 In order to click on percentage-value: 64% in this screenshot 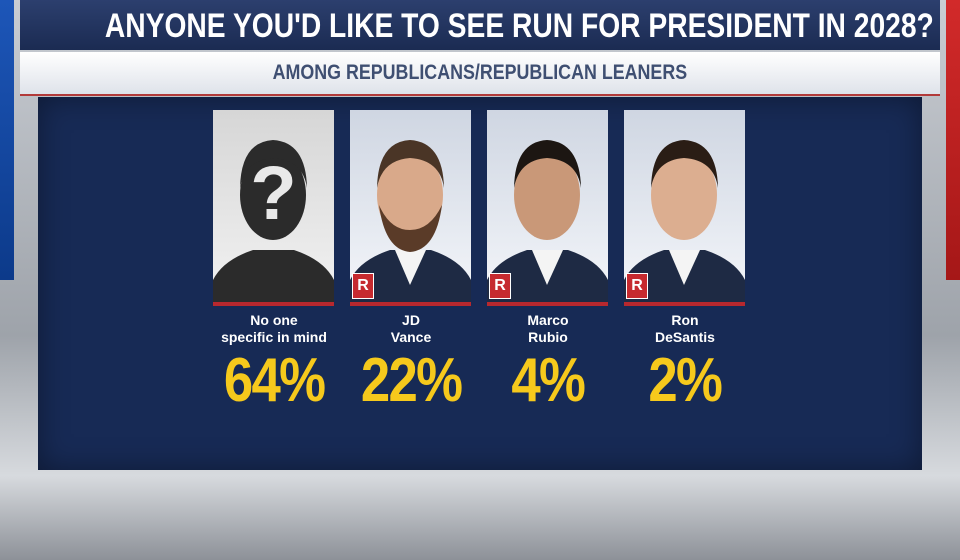, I will do `click(274, 380)`.